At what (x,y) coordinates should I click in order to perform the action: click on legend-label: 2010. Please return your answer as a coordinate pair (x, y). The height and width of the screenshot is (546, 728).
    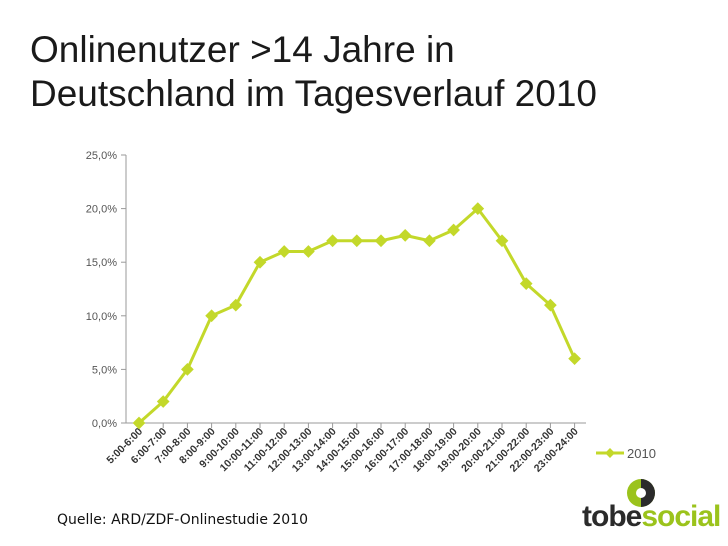
    Looking at the image, I should click on (641, 453).